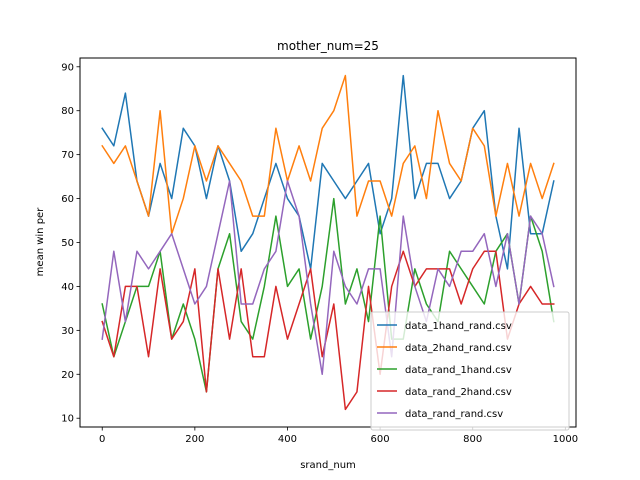 The image size is (640, 480). I want to click on y-axis-label: mean win per, so click(40, 242).